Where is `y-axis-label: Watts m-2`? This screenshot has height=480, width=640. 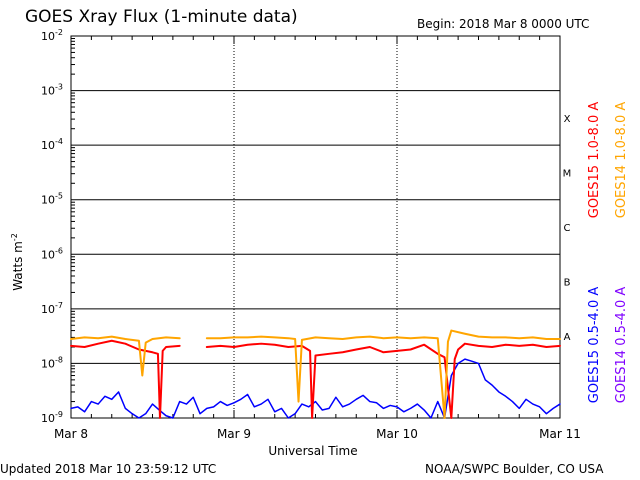
y-axis-label: Watts m-2 is located at coordinates (17, 262).